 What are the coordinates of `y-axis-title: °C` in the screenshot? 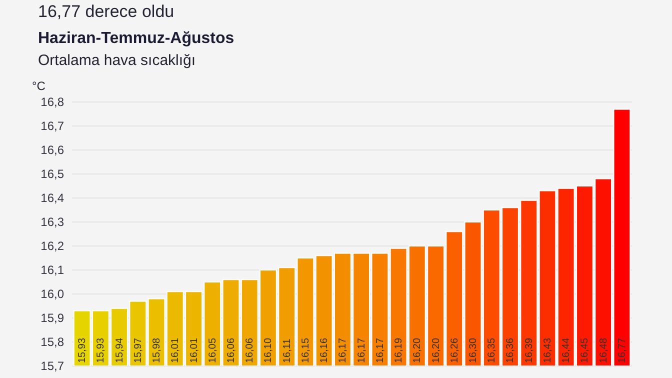 It's located at (39, 86).